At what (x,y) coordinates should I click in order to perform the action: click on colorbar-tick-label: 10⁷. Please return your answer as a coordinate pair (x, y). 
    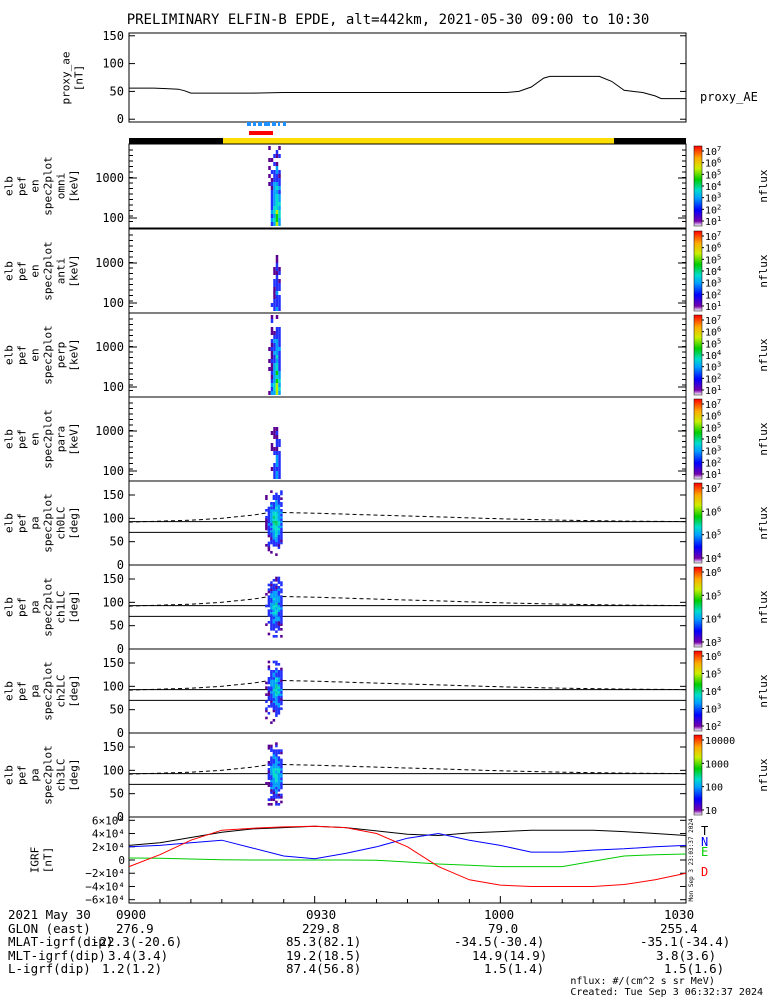
    Looking at the image, I should click on (713, 151).